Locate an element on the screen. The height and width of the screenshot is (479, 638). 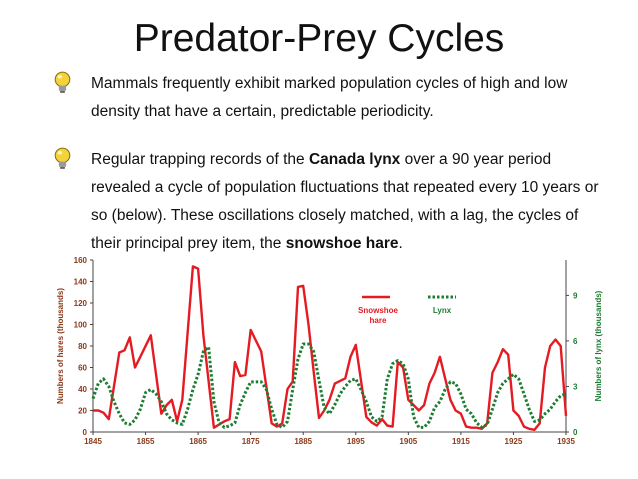
y-tick-label: 100 is located at coordinates (81, 325).